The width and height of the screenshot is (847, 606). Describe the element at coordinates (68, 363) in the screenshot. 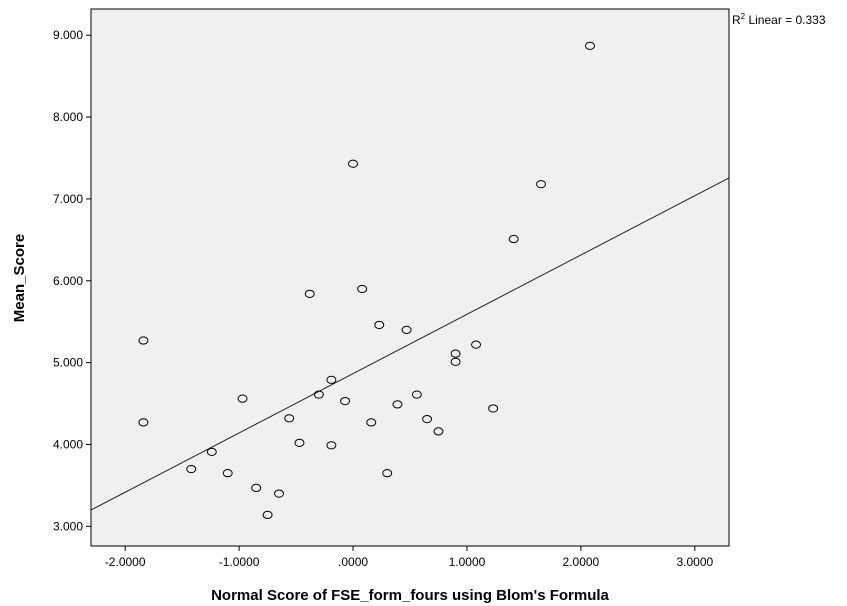

I see `y-tick-label: 5.000` at that location.